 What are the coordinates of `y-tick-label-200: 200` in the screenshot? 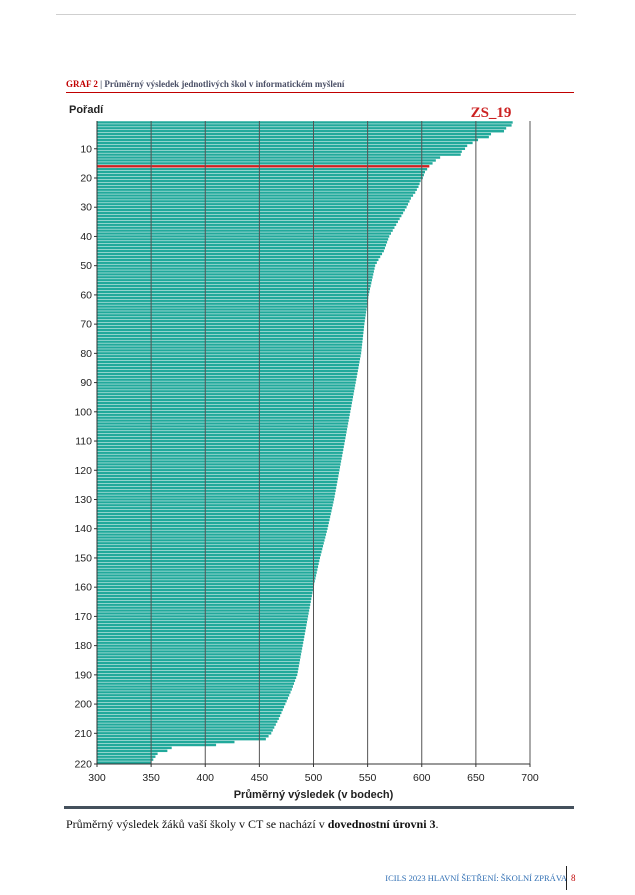 It's located at (83, 705).